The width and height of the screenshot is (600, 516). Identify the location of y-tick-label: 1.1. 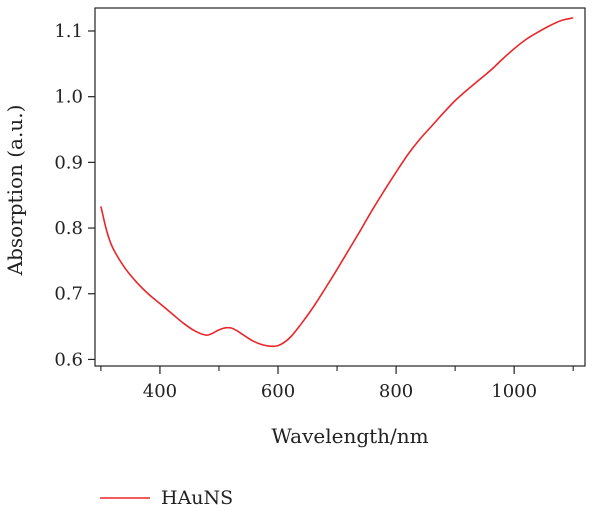
(68, 31).